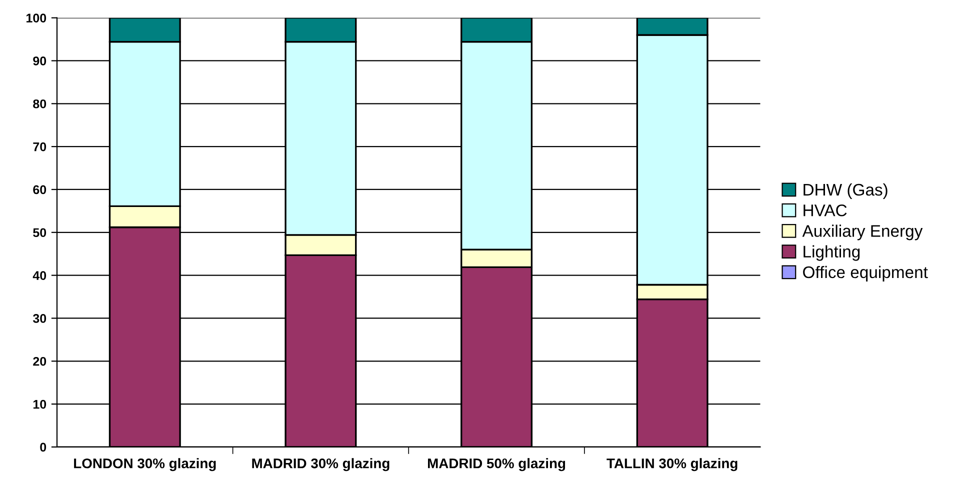 Image resolution: width=966 pixels, height=495 pixels. What do you see at coordinates (39, 361) in the screenshot?
I see `y-tick-label: 20` at bounding box center [39, 361].